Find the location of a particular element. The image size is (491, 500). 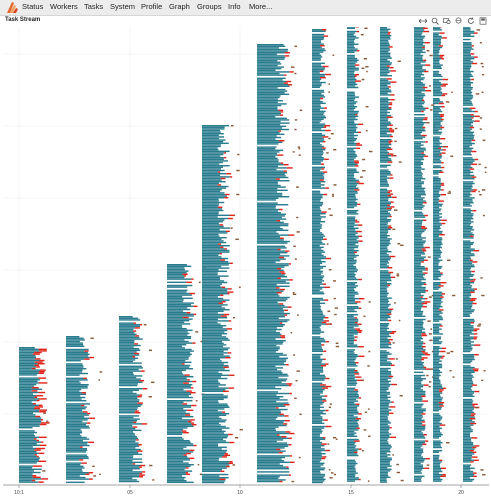

wheel-zoom-tool-button is located at coordinates (447, 21).